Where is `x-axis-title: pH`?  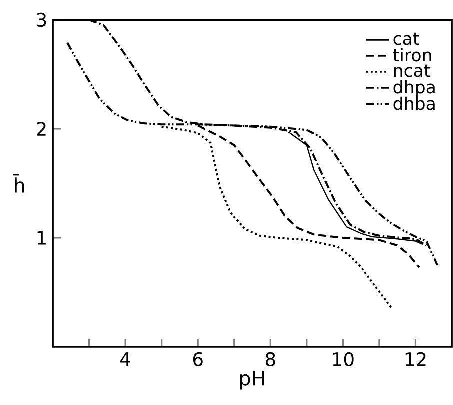
x-axis-title: pH is located at coordinates (252, 380).